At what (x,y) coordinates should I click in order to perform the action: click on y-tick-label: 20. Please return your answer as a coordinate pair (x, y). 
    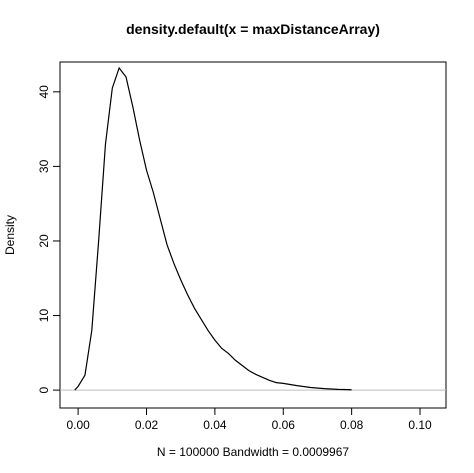
    Looking at the image, I should click on (44, 241).